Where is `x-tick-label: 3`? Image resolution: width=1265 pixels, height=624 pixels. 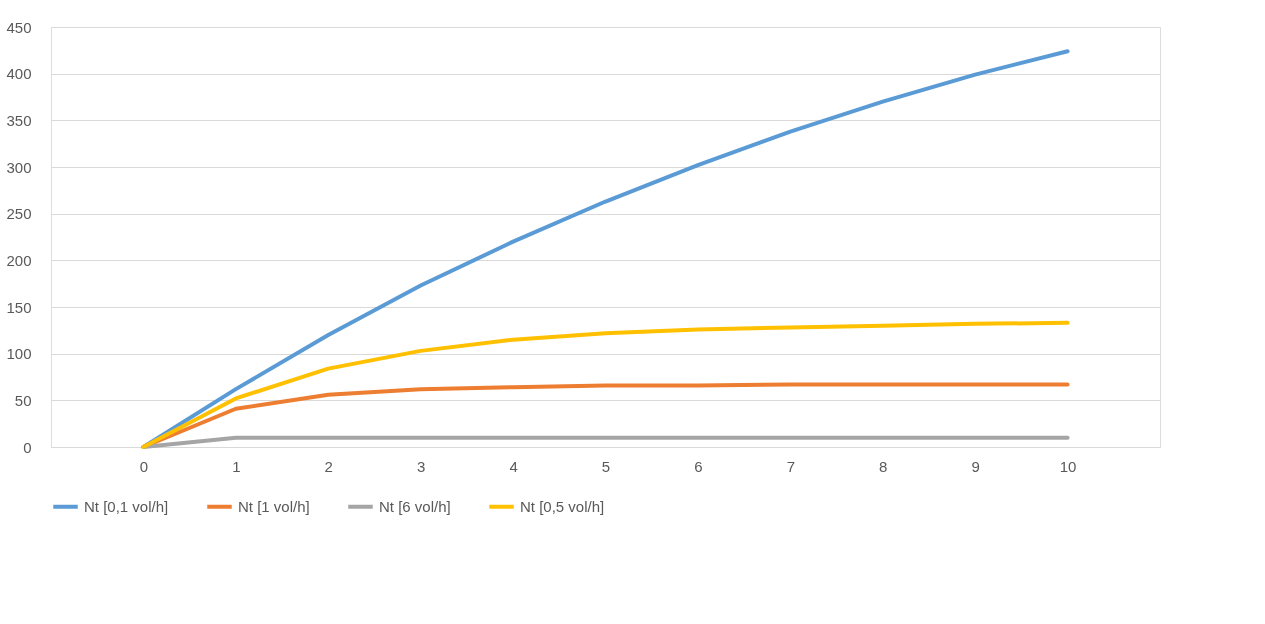
x-tick-label: 3 is located at coordinates (421, 466).